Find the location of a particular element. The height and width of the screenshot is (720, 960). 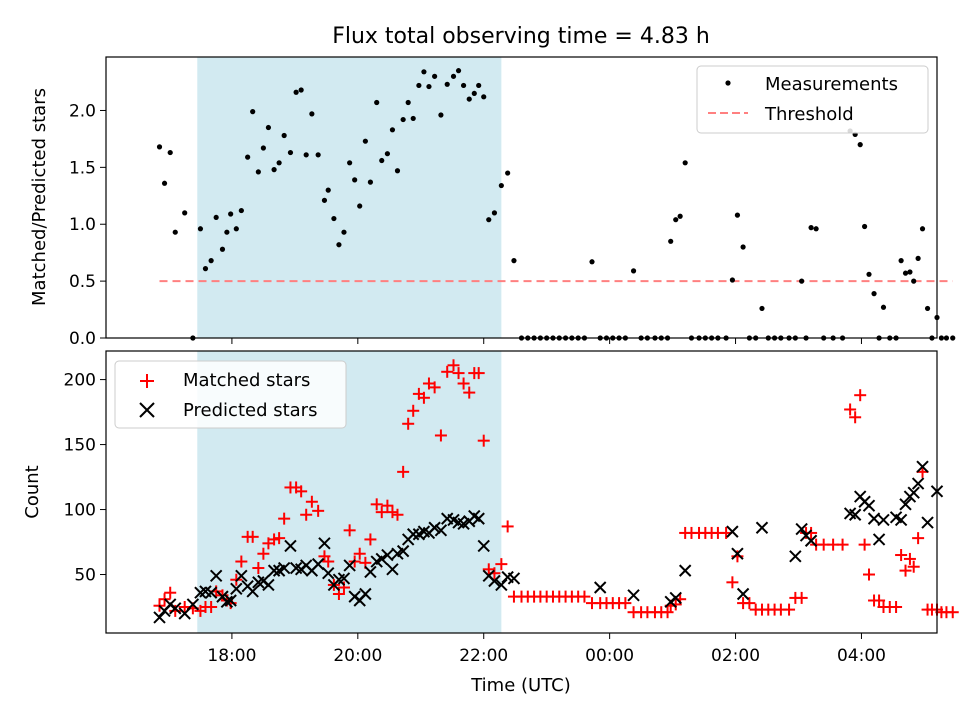

bottom-legend: Matched stars Predicted stars is located at coordinates (230, 394).